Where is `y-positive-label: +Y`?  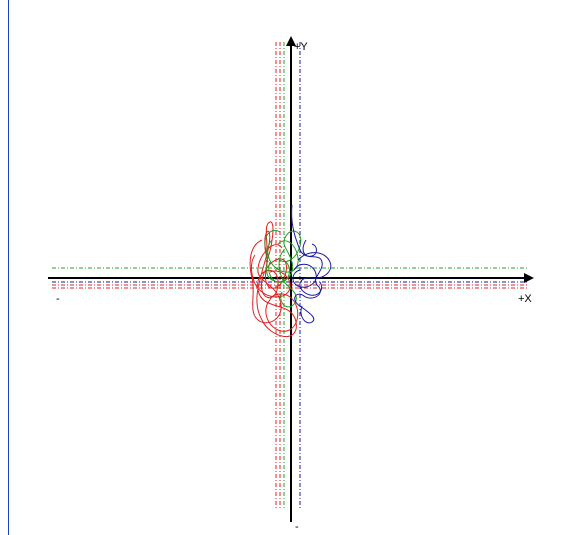 y-positive-label: +Y is located at coordinates (301, 47).